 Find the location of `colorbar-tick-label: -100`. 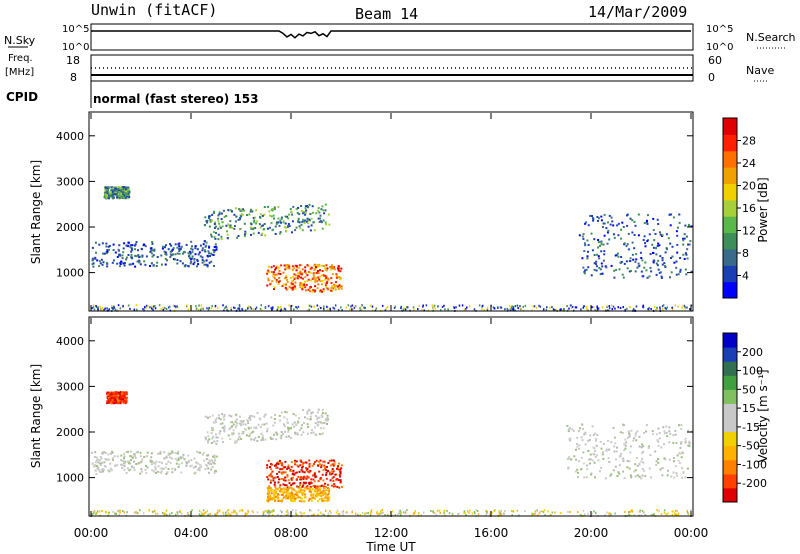

colorbar-tick-label: -100 is located at coordinates (754, 464).